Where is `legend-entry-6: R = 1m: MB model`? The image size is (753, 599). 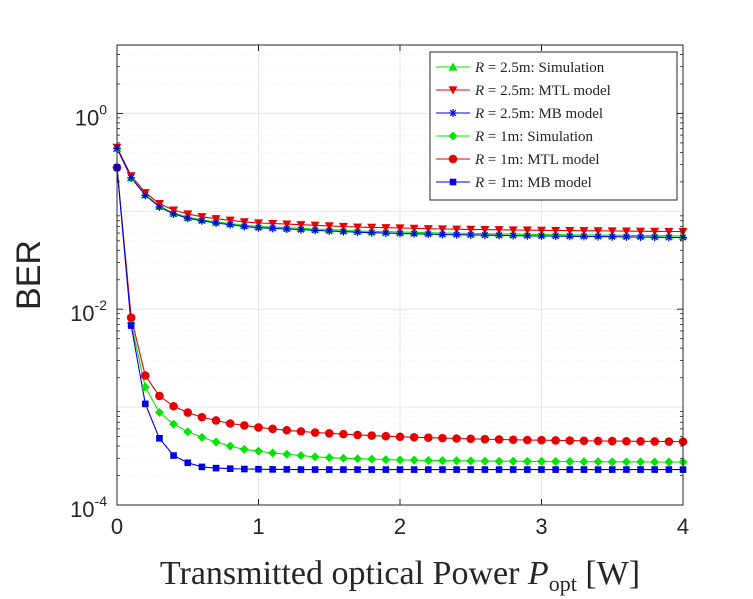
legend-entry-6: R = 1m: MB model is located at coordinates (514, 183).